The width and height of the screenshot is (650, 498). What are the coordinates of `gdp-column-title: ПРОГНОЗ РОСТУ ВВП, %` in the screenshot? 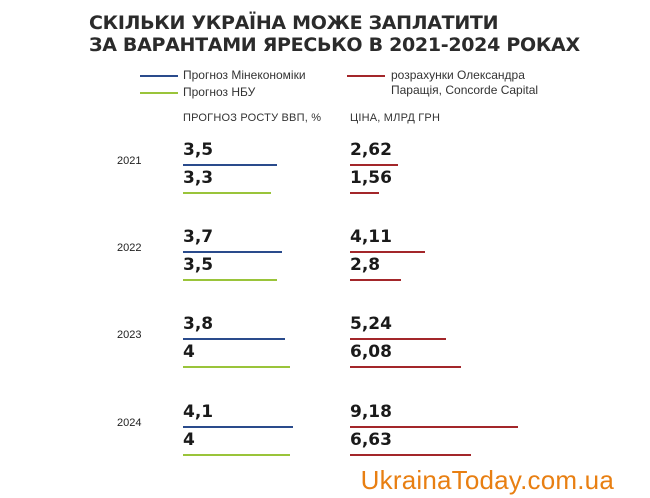 It's located at (252, 118).